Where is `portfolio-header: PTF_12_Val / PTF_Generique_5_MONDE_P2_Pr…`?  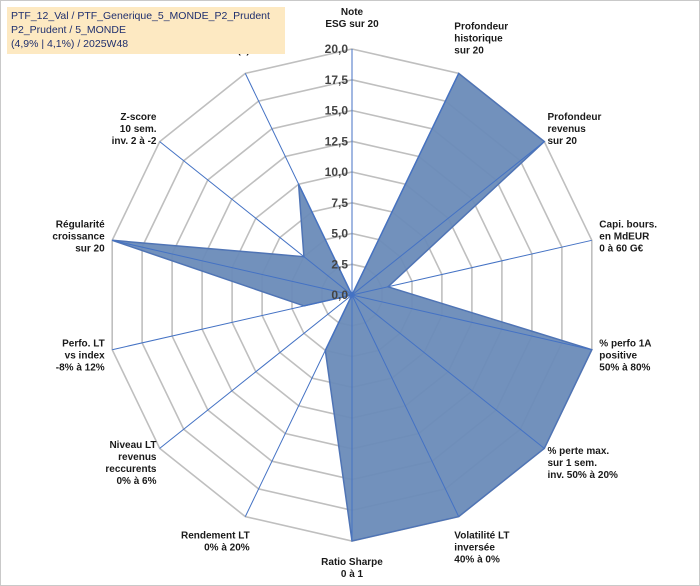
portfolio-header: PTF_12_Val / PTF_Generique_5_MONDE_P2_Pr… is located at coordinates (146, 30).